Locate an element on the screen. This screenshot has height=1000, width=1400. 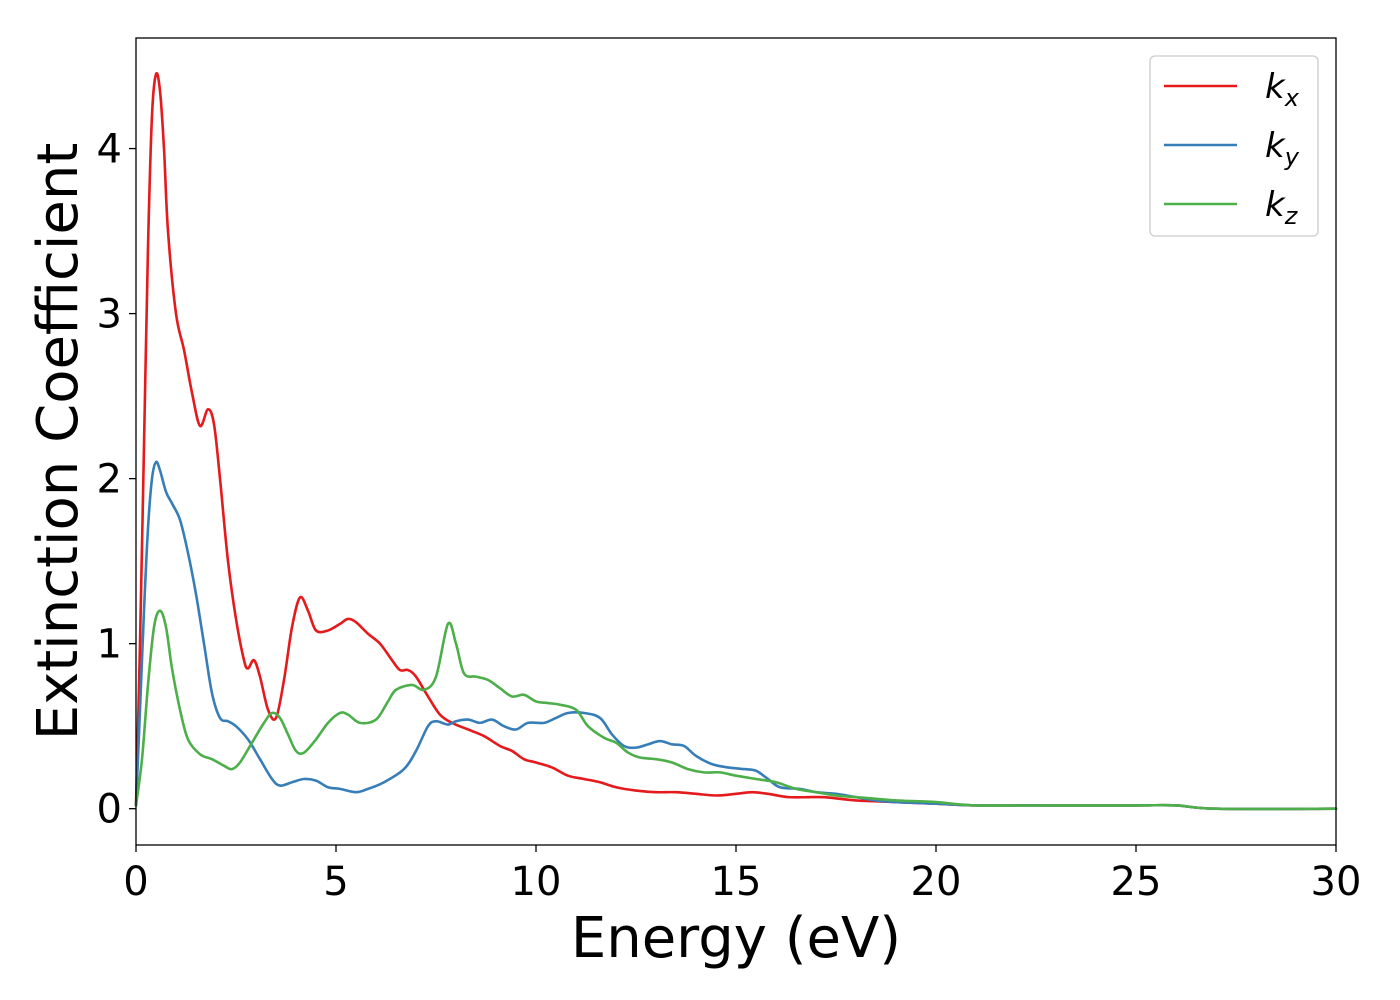
y-tick-label: 0 is located at coordinates (109, 810).